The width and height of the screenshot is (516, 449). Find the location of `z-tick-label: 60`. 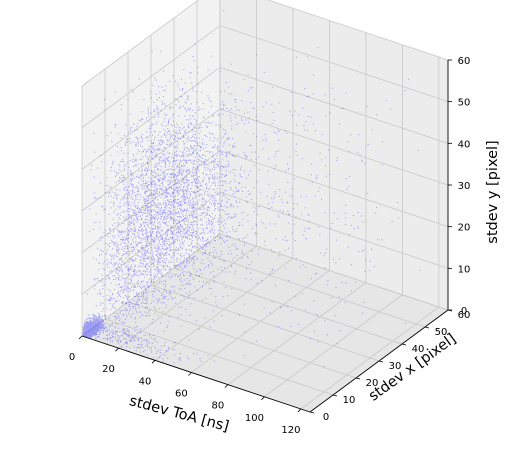

z-tick-label: 60 is located at coordinates (464, 61).